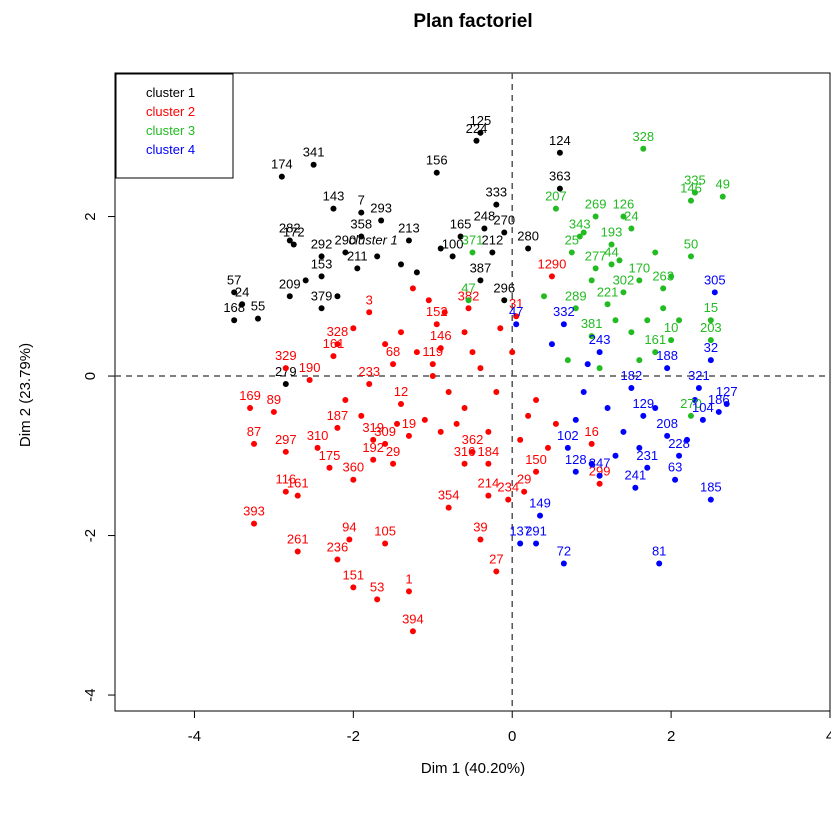 The width and height of the screenshot is (831, 818). What do you see at coordinates (828, 736) in the screenshot?
I see `x-tick-label: 4` at bounding box center [828, 736].